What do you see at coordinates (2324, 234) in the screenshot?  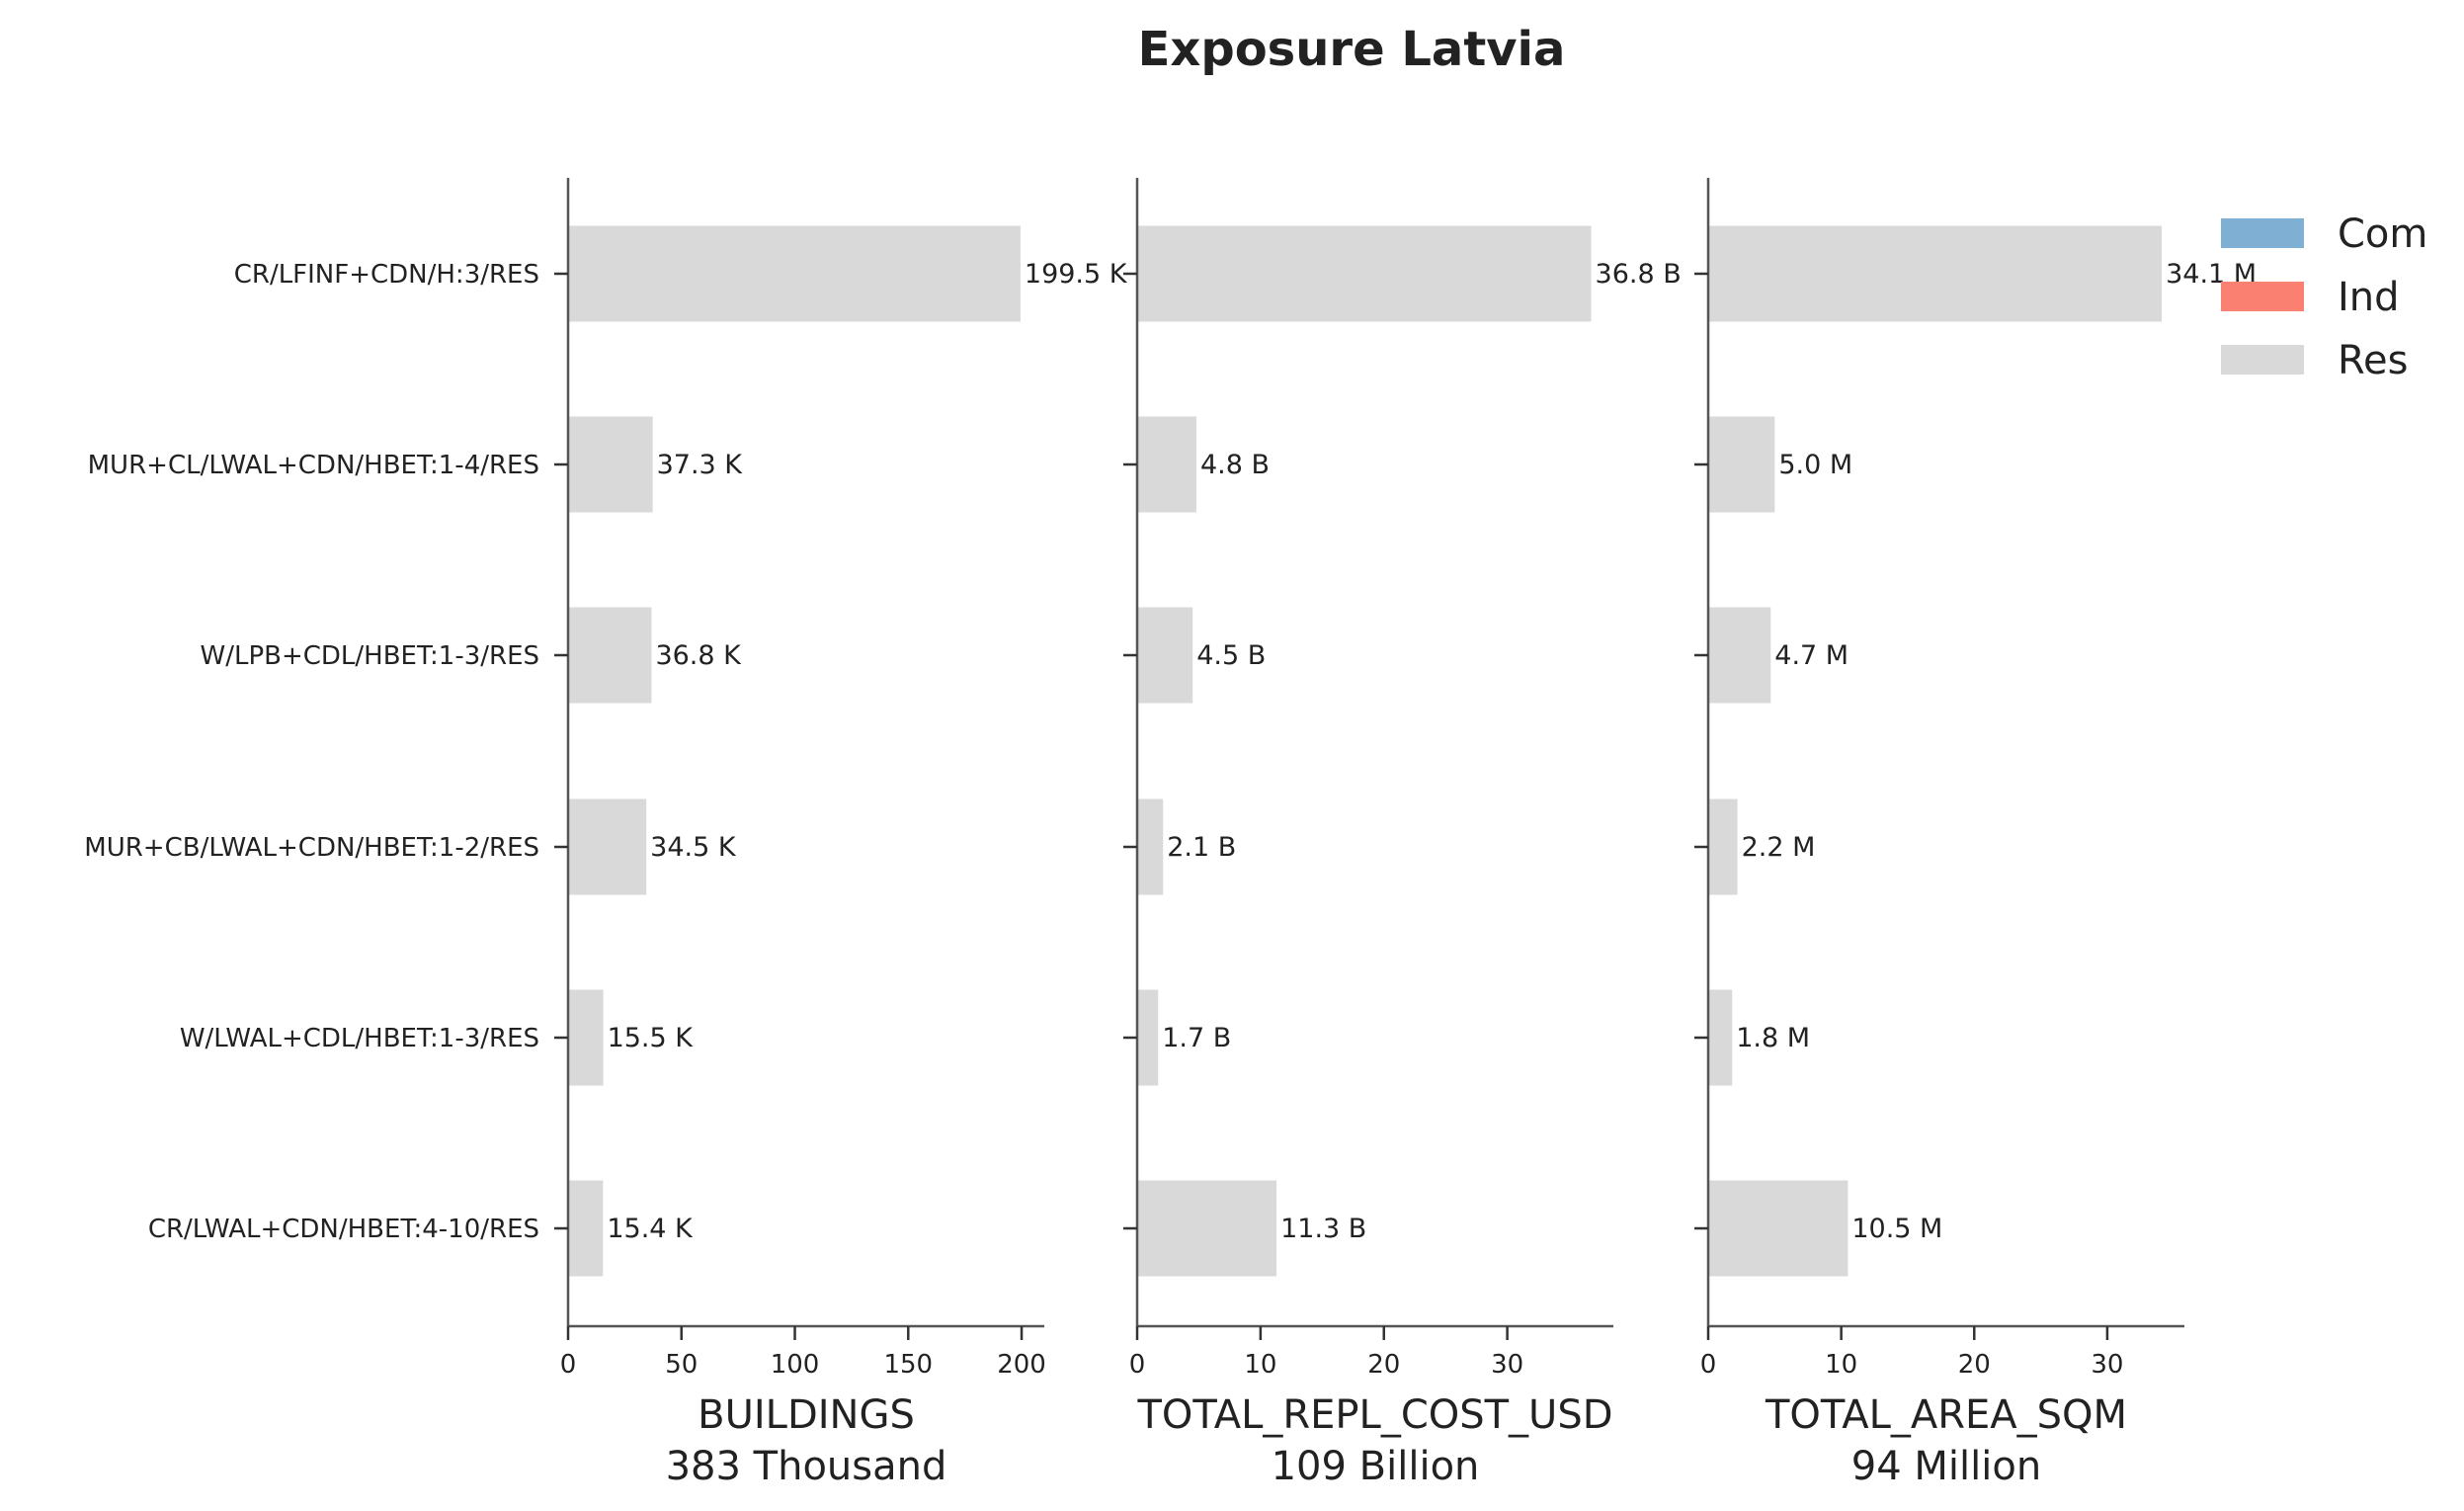 I see `legend-item-com: Com` at bounding box center [2324, 234].